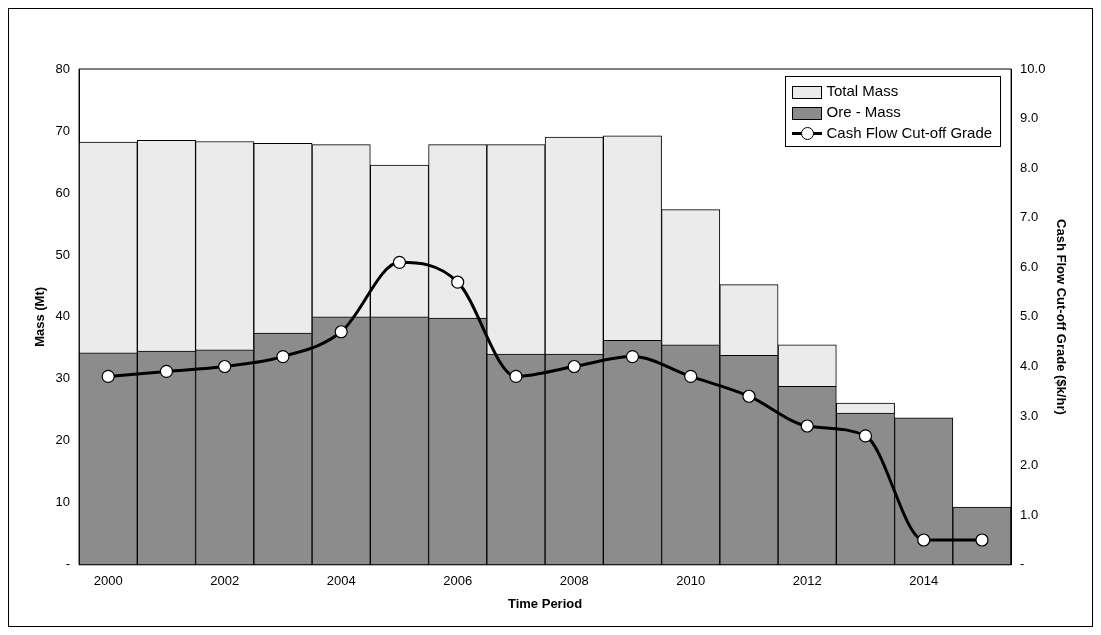 The height and width of the screenshot is (635, 1101). What do you see at coordinates (545, 603) in the screenshot?
I see `x-axis-title: Time Period` at bounding box center [545, 603].